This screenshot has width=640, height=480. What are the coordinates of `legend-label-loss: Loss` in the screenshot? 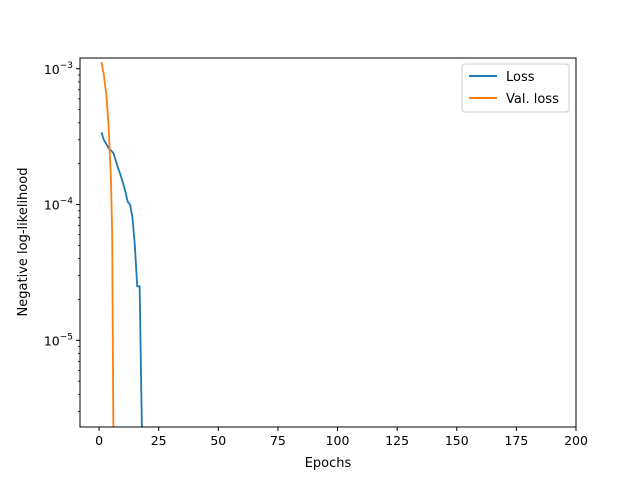 It's located at (520, 77).